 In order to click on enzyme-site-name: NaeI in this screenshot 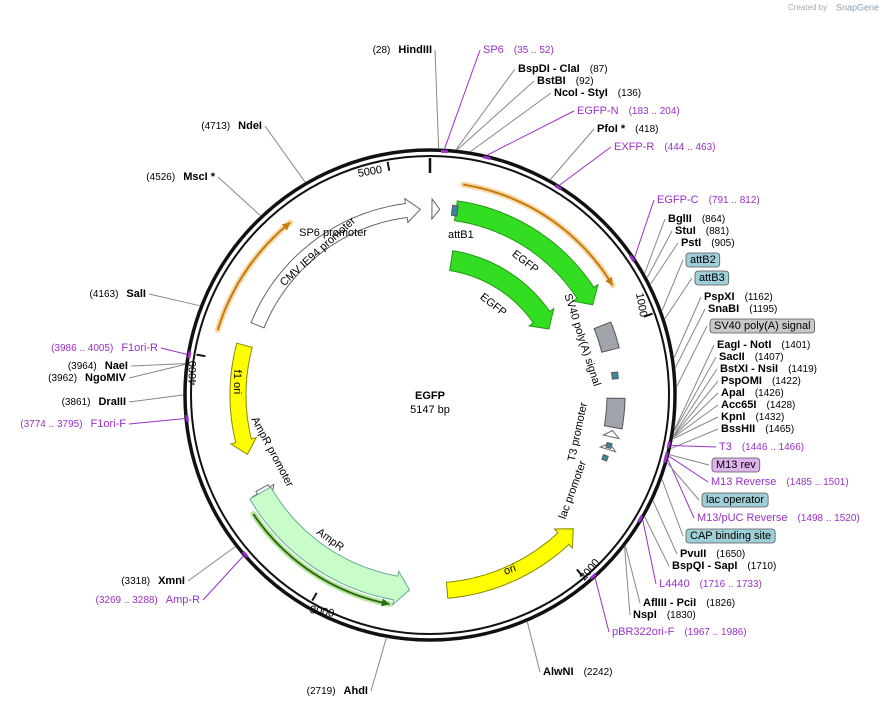, I will do `click(116, 366)`.